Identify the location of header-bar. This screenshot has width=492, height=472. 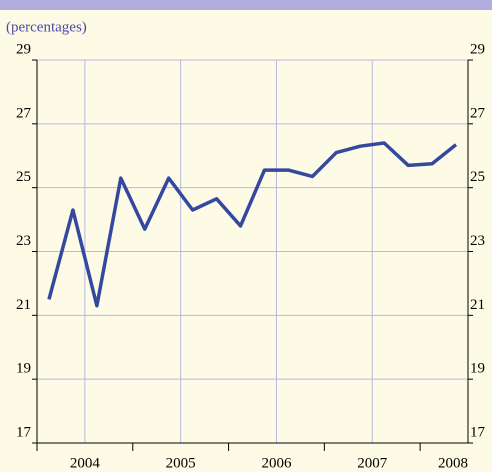
(246, 5).